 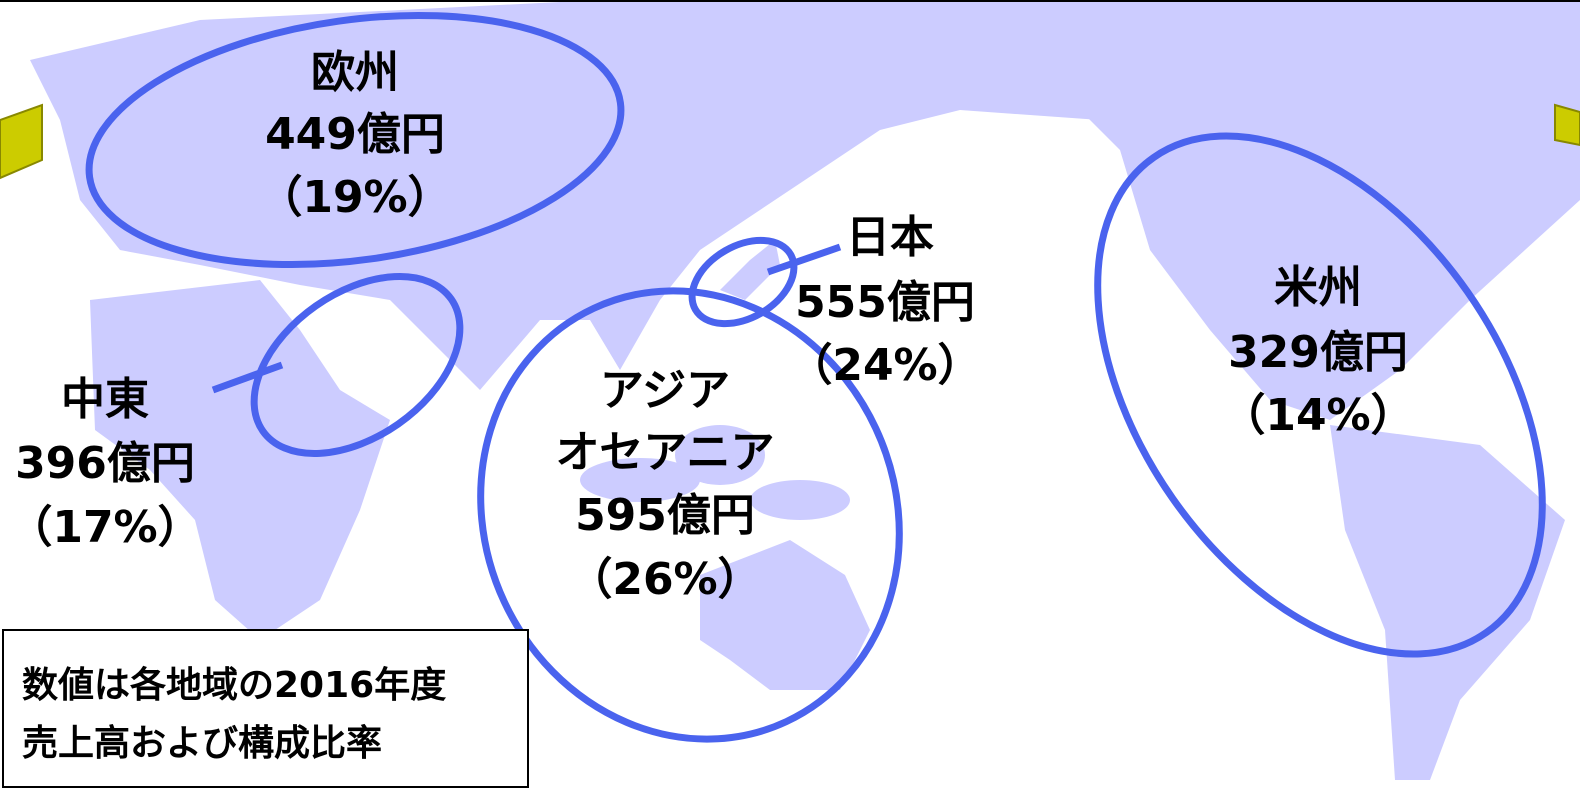 I want to click on note-box, so click(x=265, y=708).